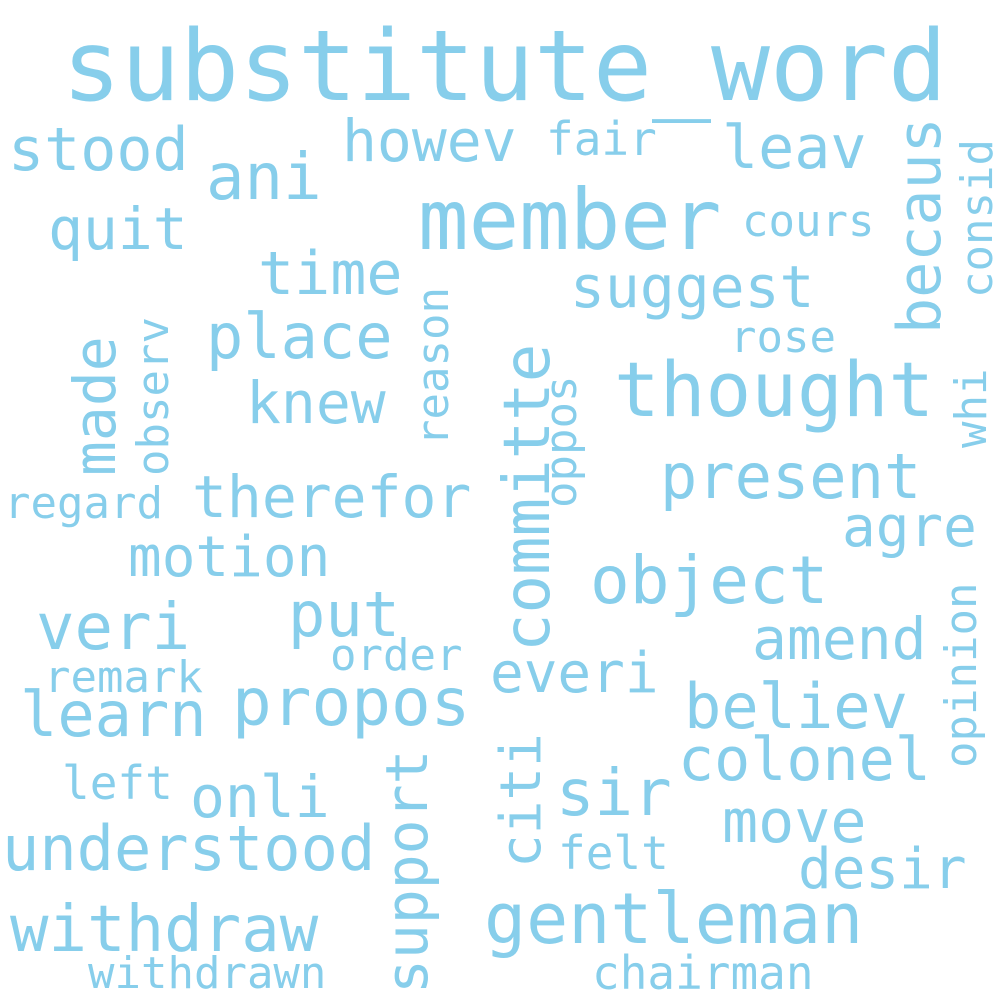  I want to click on word-knew: knew, so click(316, 403).